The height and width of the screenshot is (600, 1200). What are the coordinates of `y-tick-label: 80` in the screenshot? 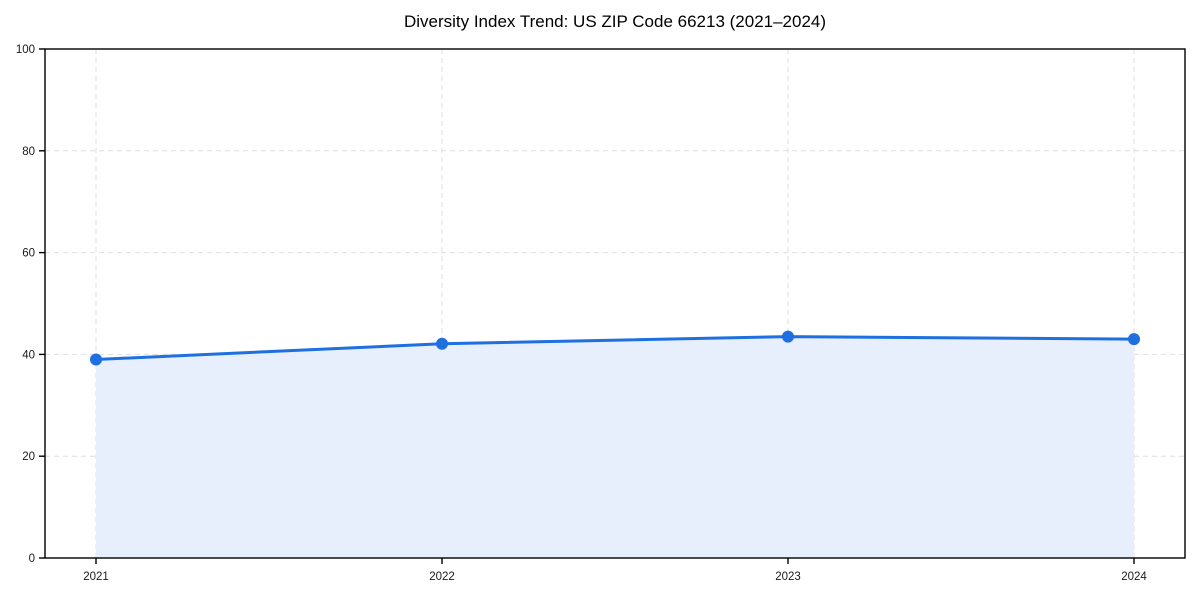 It's located at (28, 152).